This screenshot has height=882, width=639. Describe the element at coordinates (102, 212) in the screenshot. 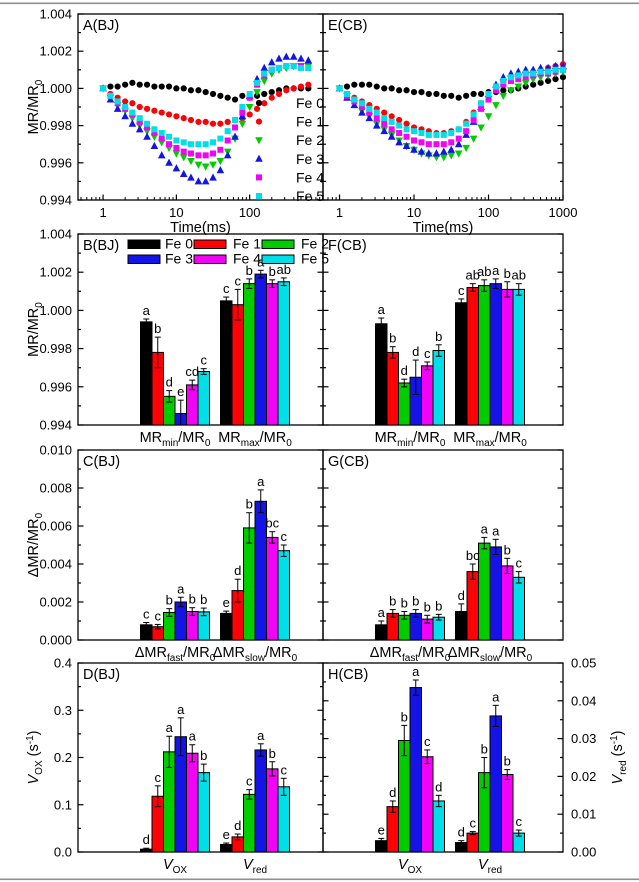

I see `x-tick-label: 1` at that location.